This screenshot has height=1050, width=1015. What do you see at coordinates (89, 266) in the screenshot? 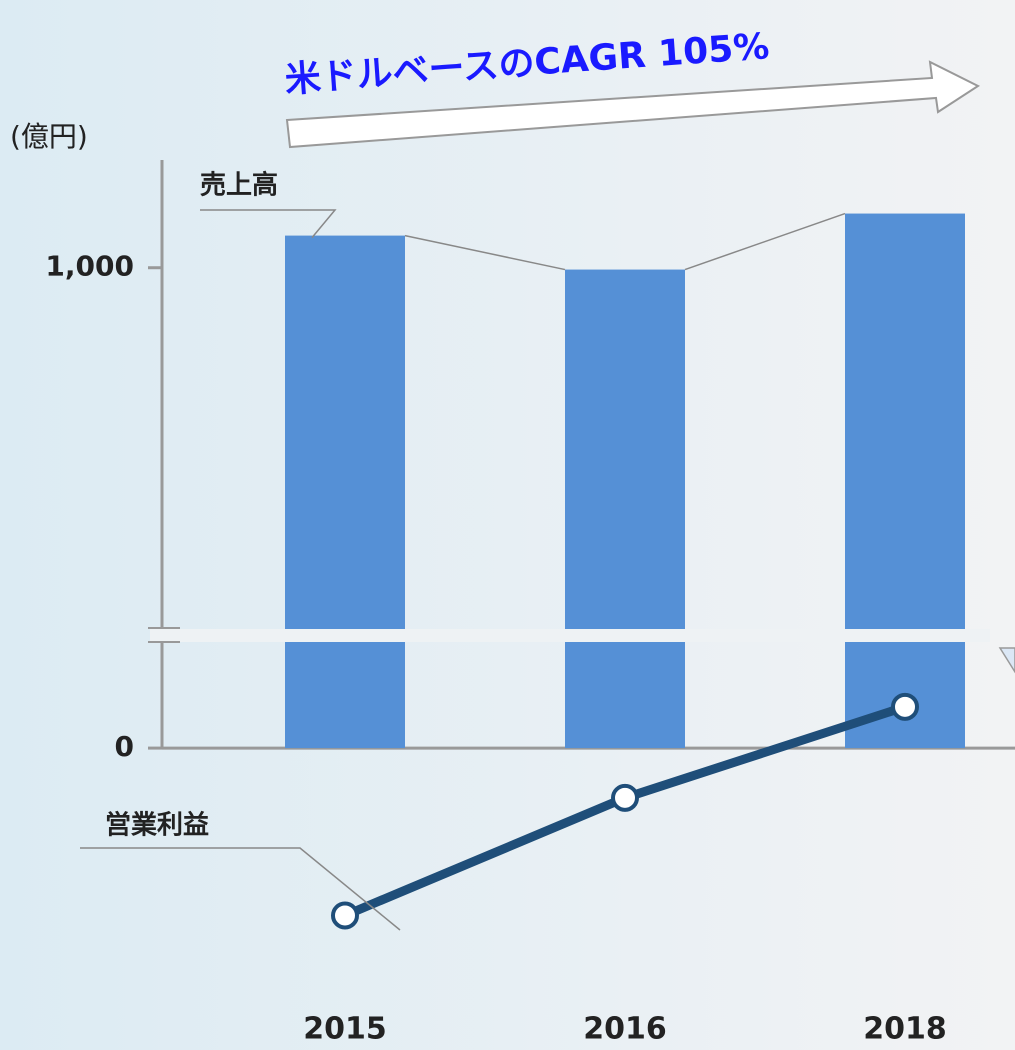
I see `y-tick-label: 1,000` at bounding box center [89, 266].